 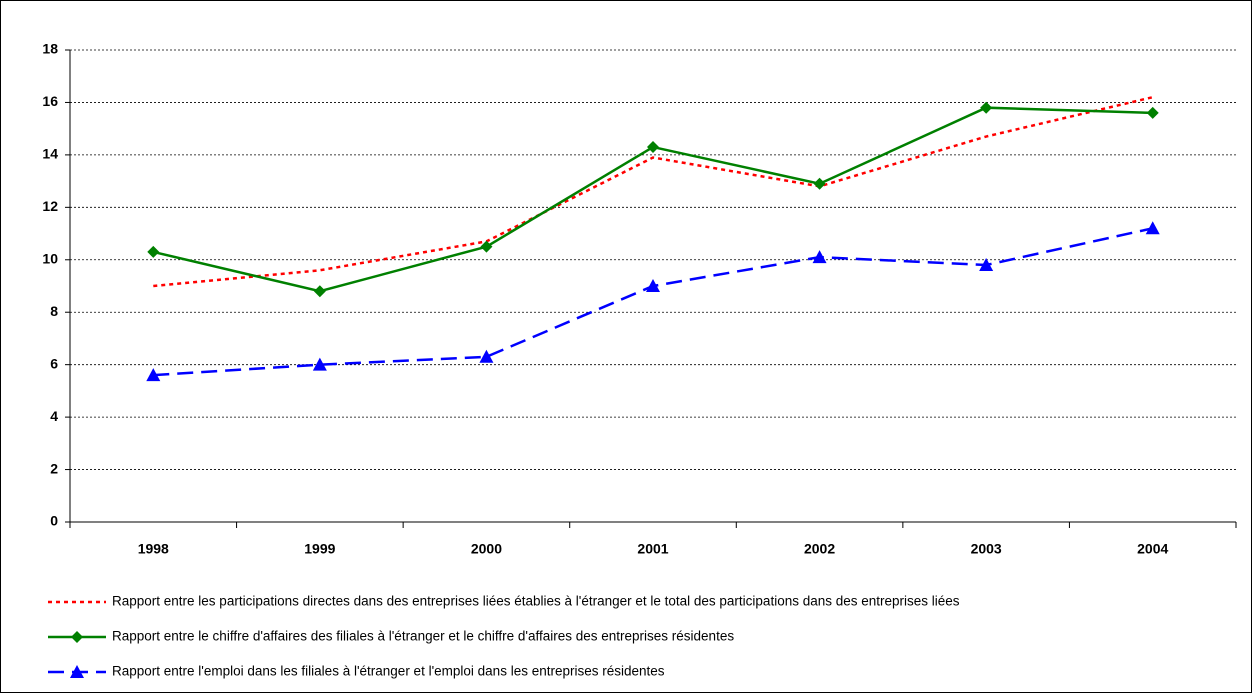 What do you see at coordinates (50, 154) in the screenshot?
I see `y-tick-label: 14` at bounding box center [50, 154].